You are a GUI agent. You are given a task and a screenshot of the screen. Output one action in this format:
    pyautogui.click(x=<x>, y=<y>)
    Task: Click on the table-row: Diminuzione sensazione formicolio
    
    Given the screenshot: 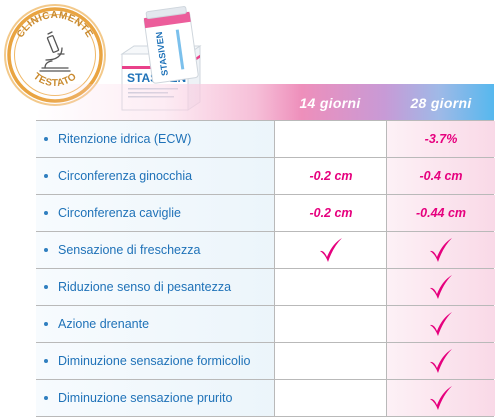 What is the action you would take?
    pyautogui.click(x=265, y=361)
    